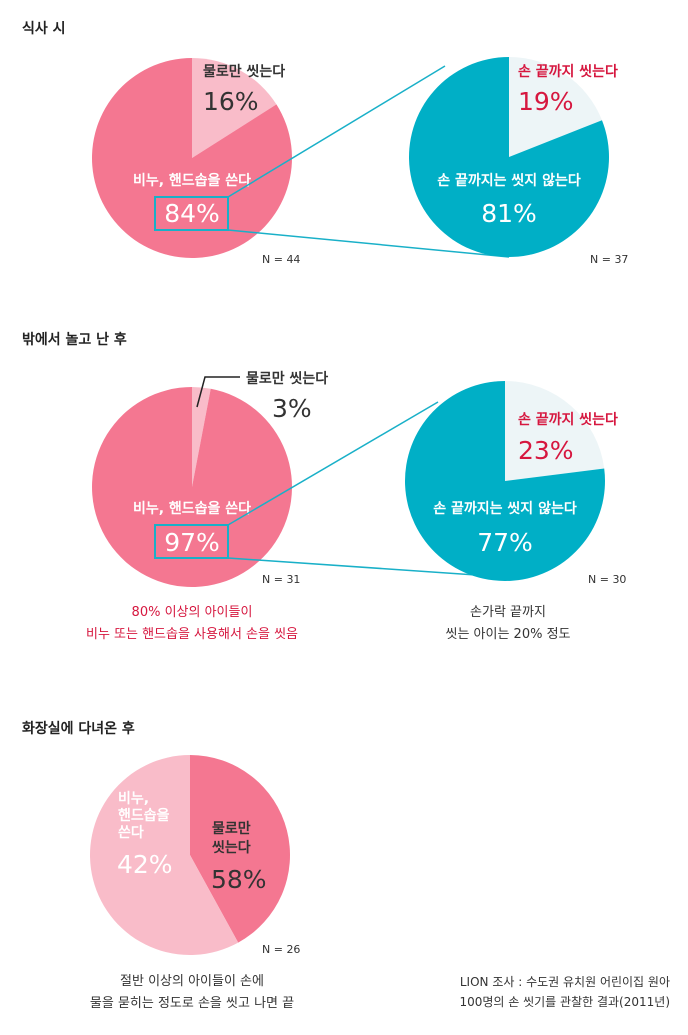 The image size is (688, 1035). Describe the element at coordinates (607, 579) in the screenshot. I see `n-label-outdoor-detail: N = 30` at that location.